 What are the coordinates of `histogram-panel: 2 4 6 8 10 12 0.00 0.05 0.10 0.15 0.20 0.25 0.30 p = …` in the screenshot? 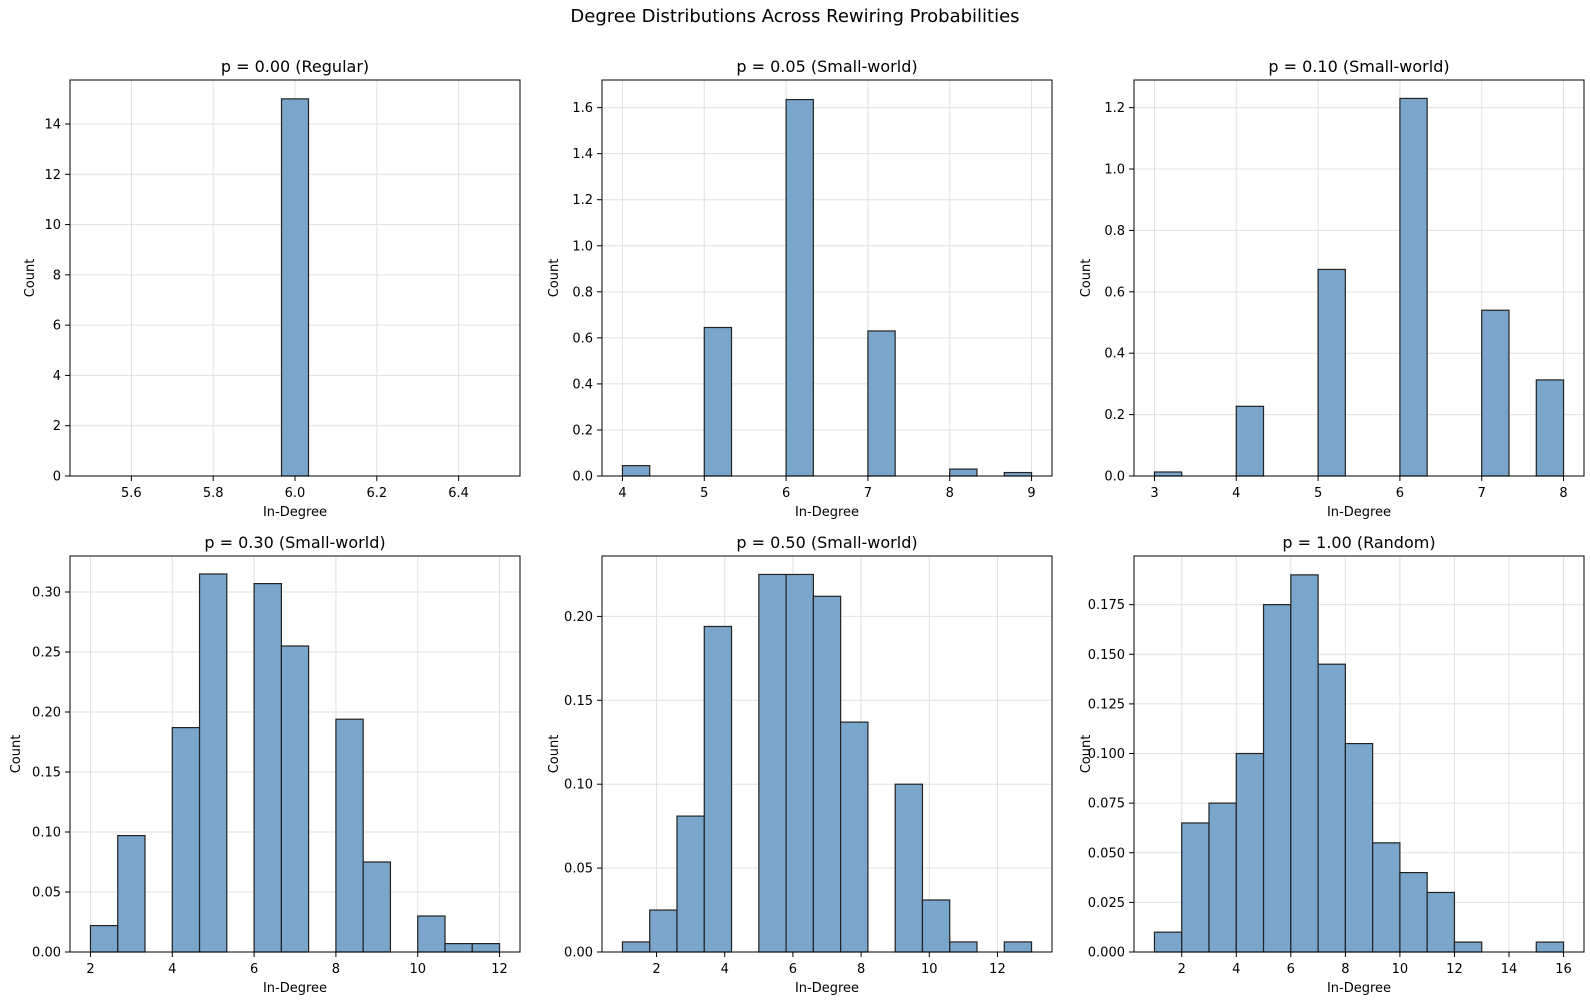 It's located at (265, 764).